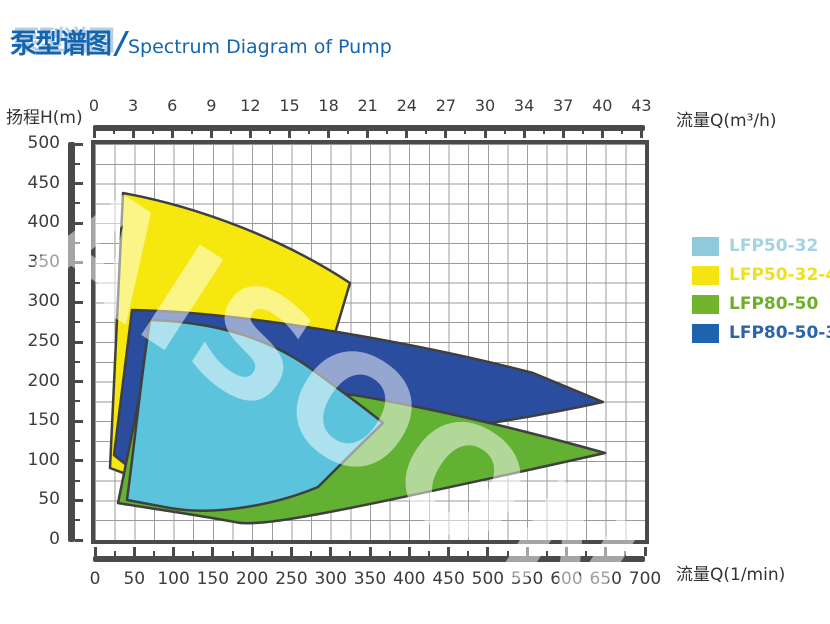  Describe the element at coordinates (330, 579) in the screenshot. I see `bottom-axis-tick-label: 300` at that location.